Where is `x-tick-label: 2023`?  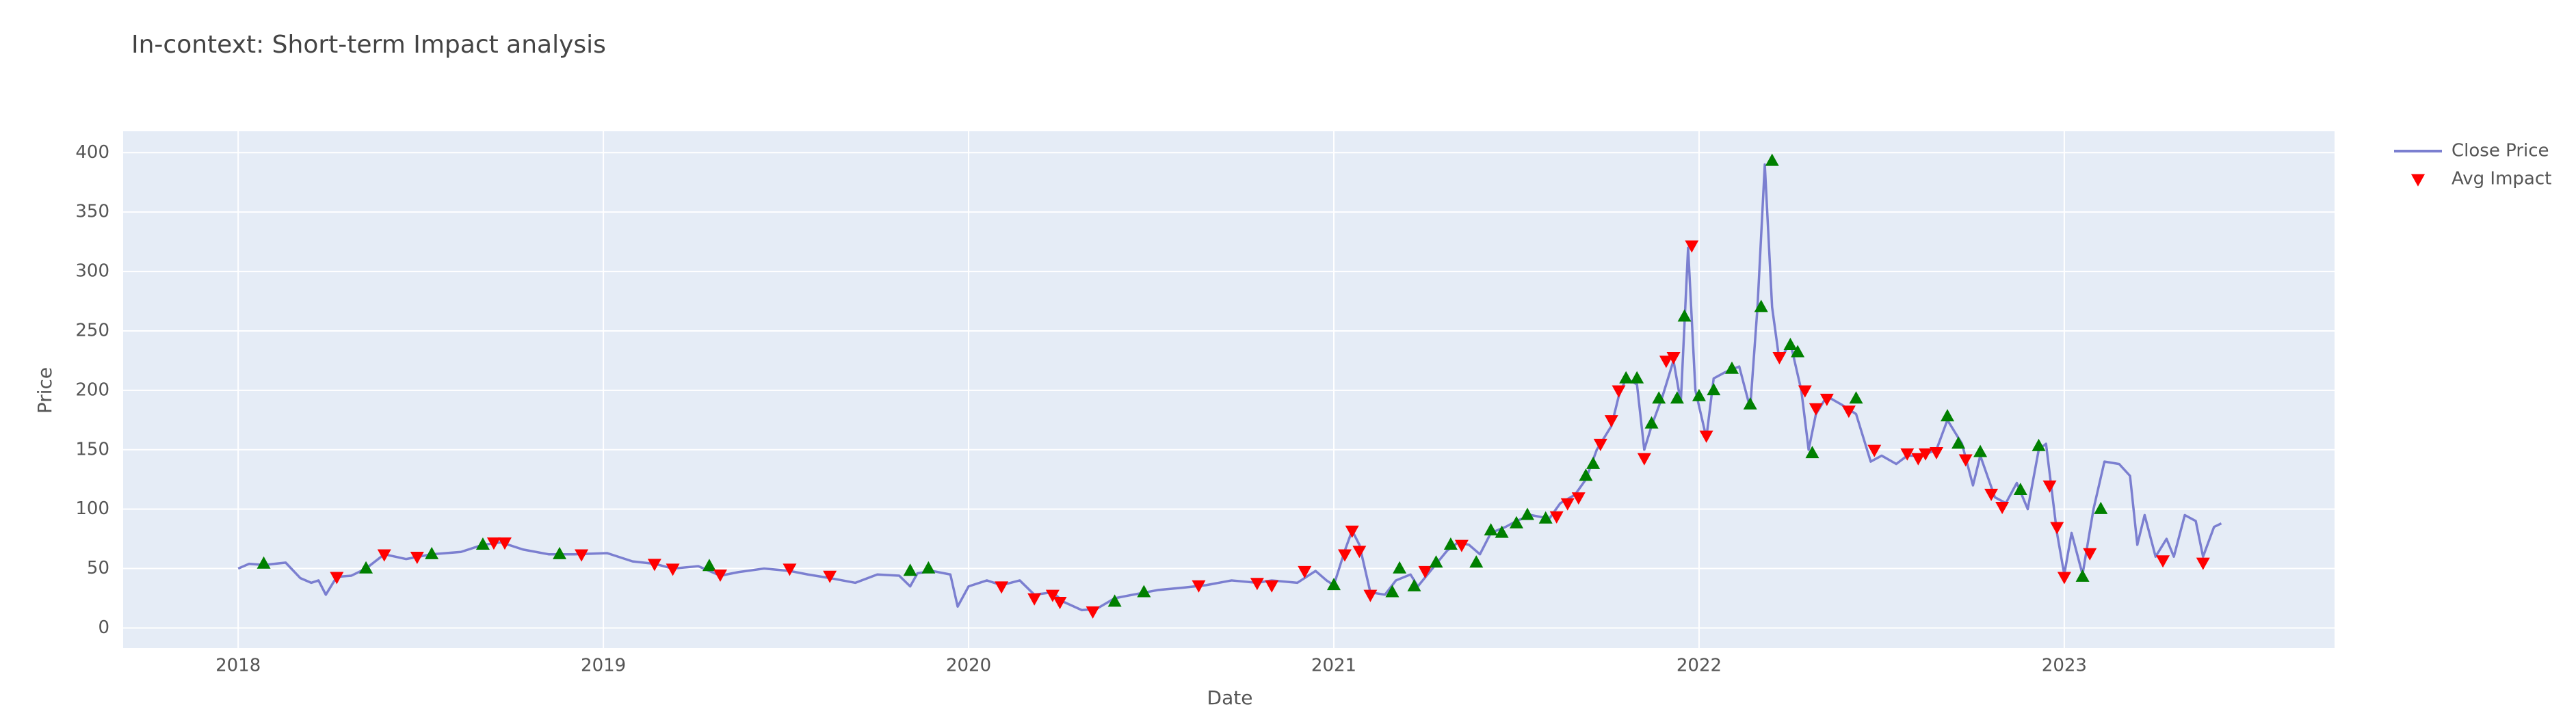 x-tick-label: 2023 is located at coordinates (2064, 666).